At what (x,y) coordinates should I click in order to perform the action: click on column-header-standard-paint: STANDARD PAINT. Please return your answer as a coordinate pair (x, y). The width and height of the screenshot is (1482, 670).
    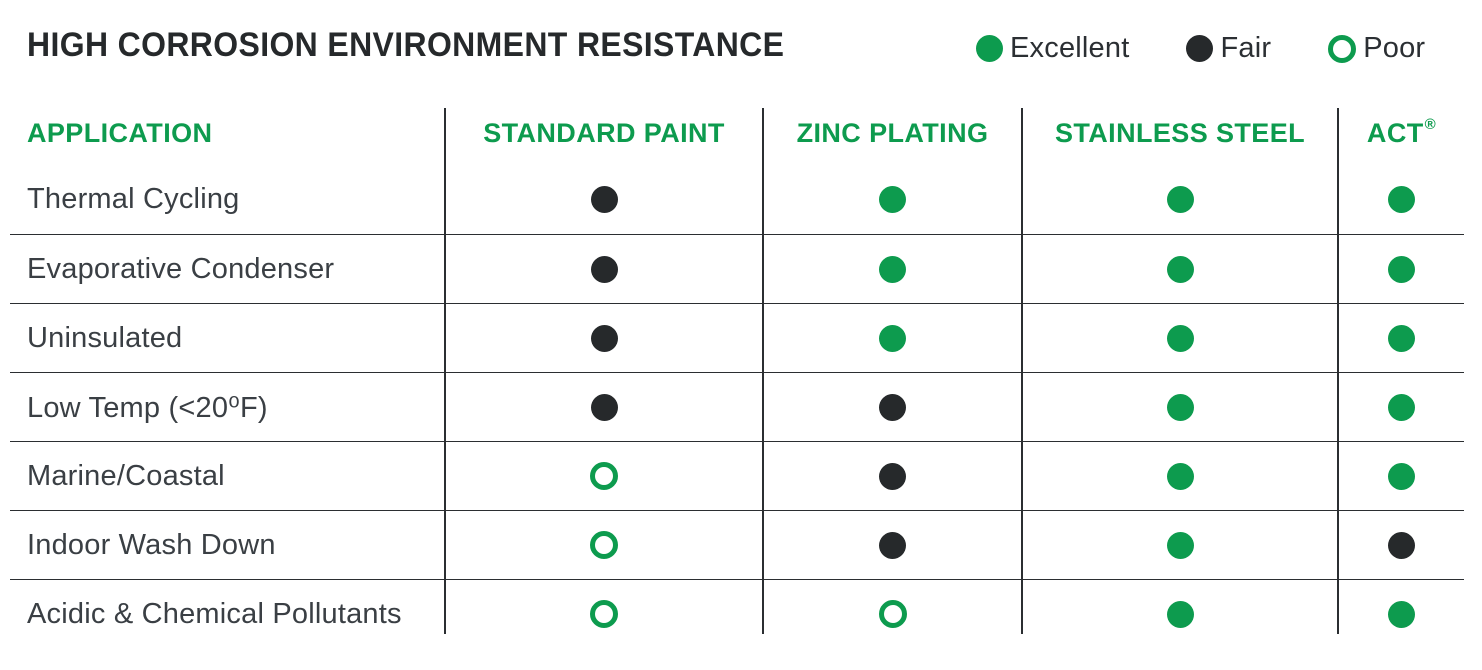
    Looking at the image, I should click on (604, 132).